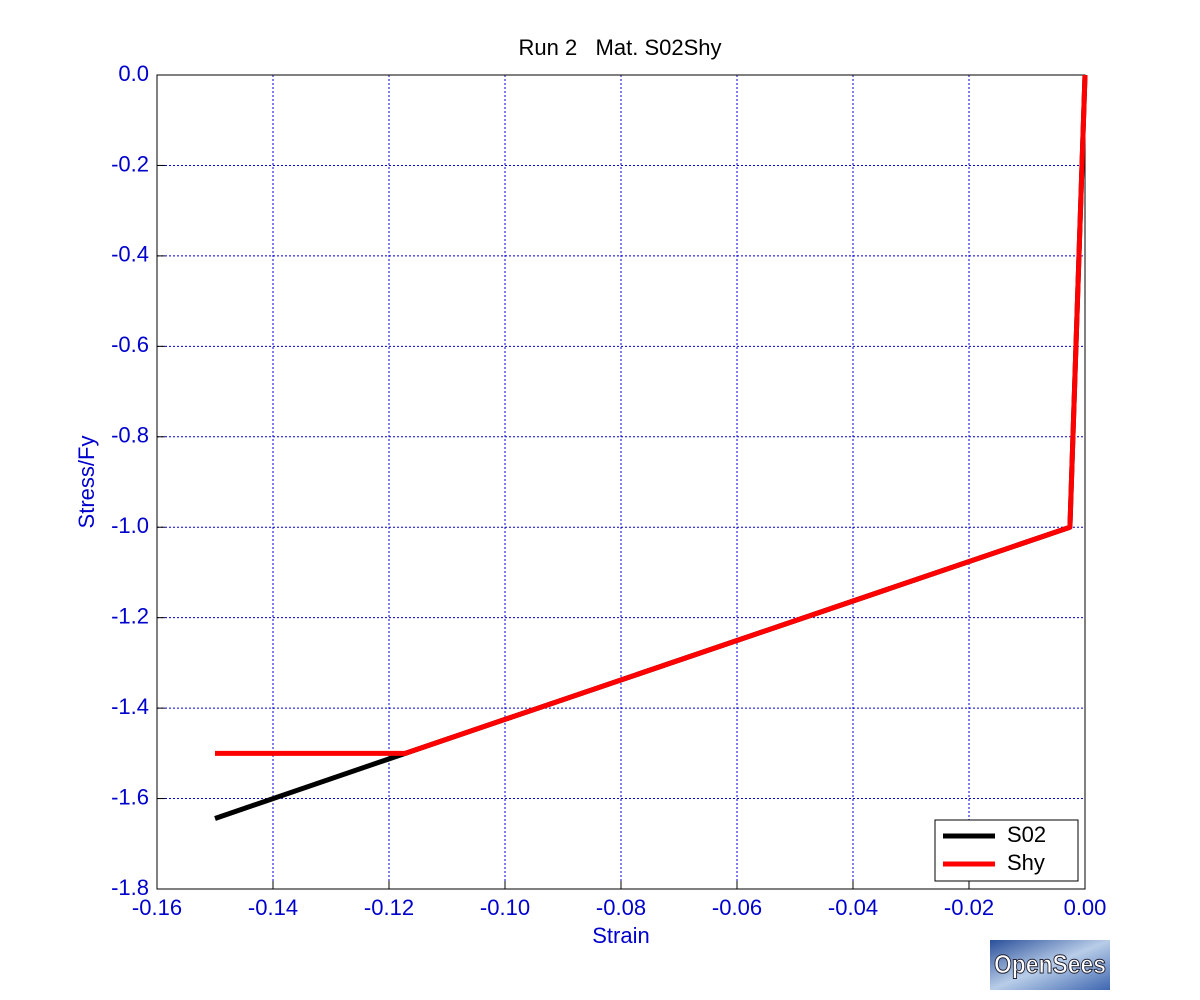  I want to click on x-tick-label: -0.02, so click(969, 907).